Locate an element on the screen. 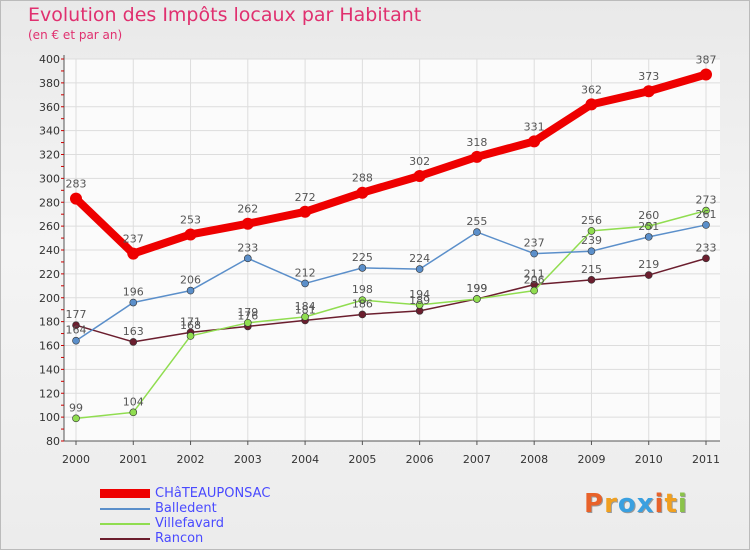  data-label: 189 is located at coordinates (419, 300).